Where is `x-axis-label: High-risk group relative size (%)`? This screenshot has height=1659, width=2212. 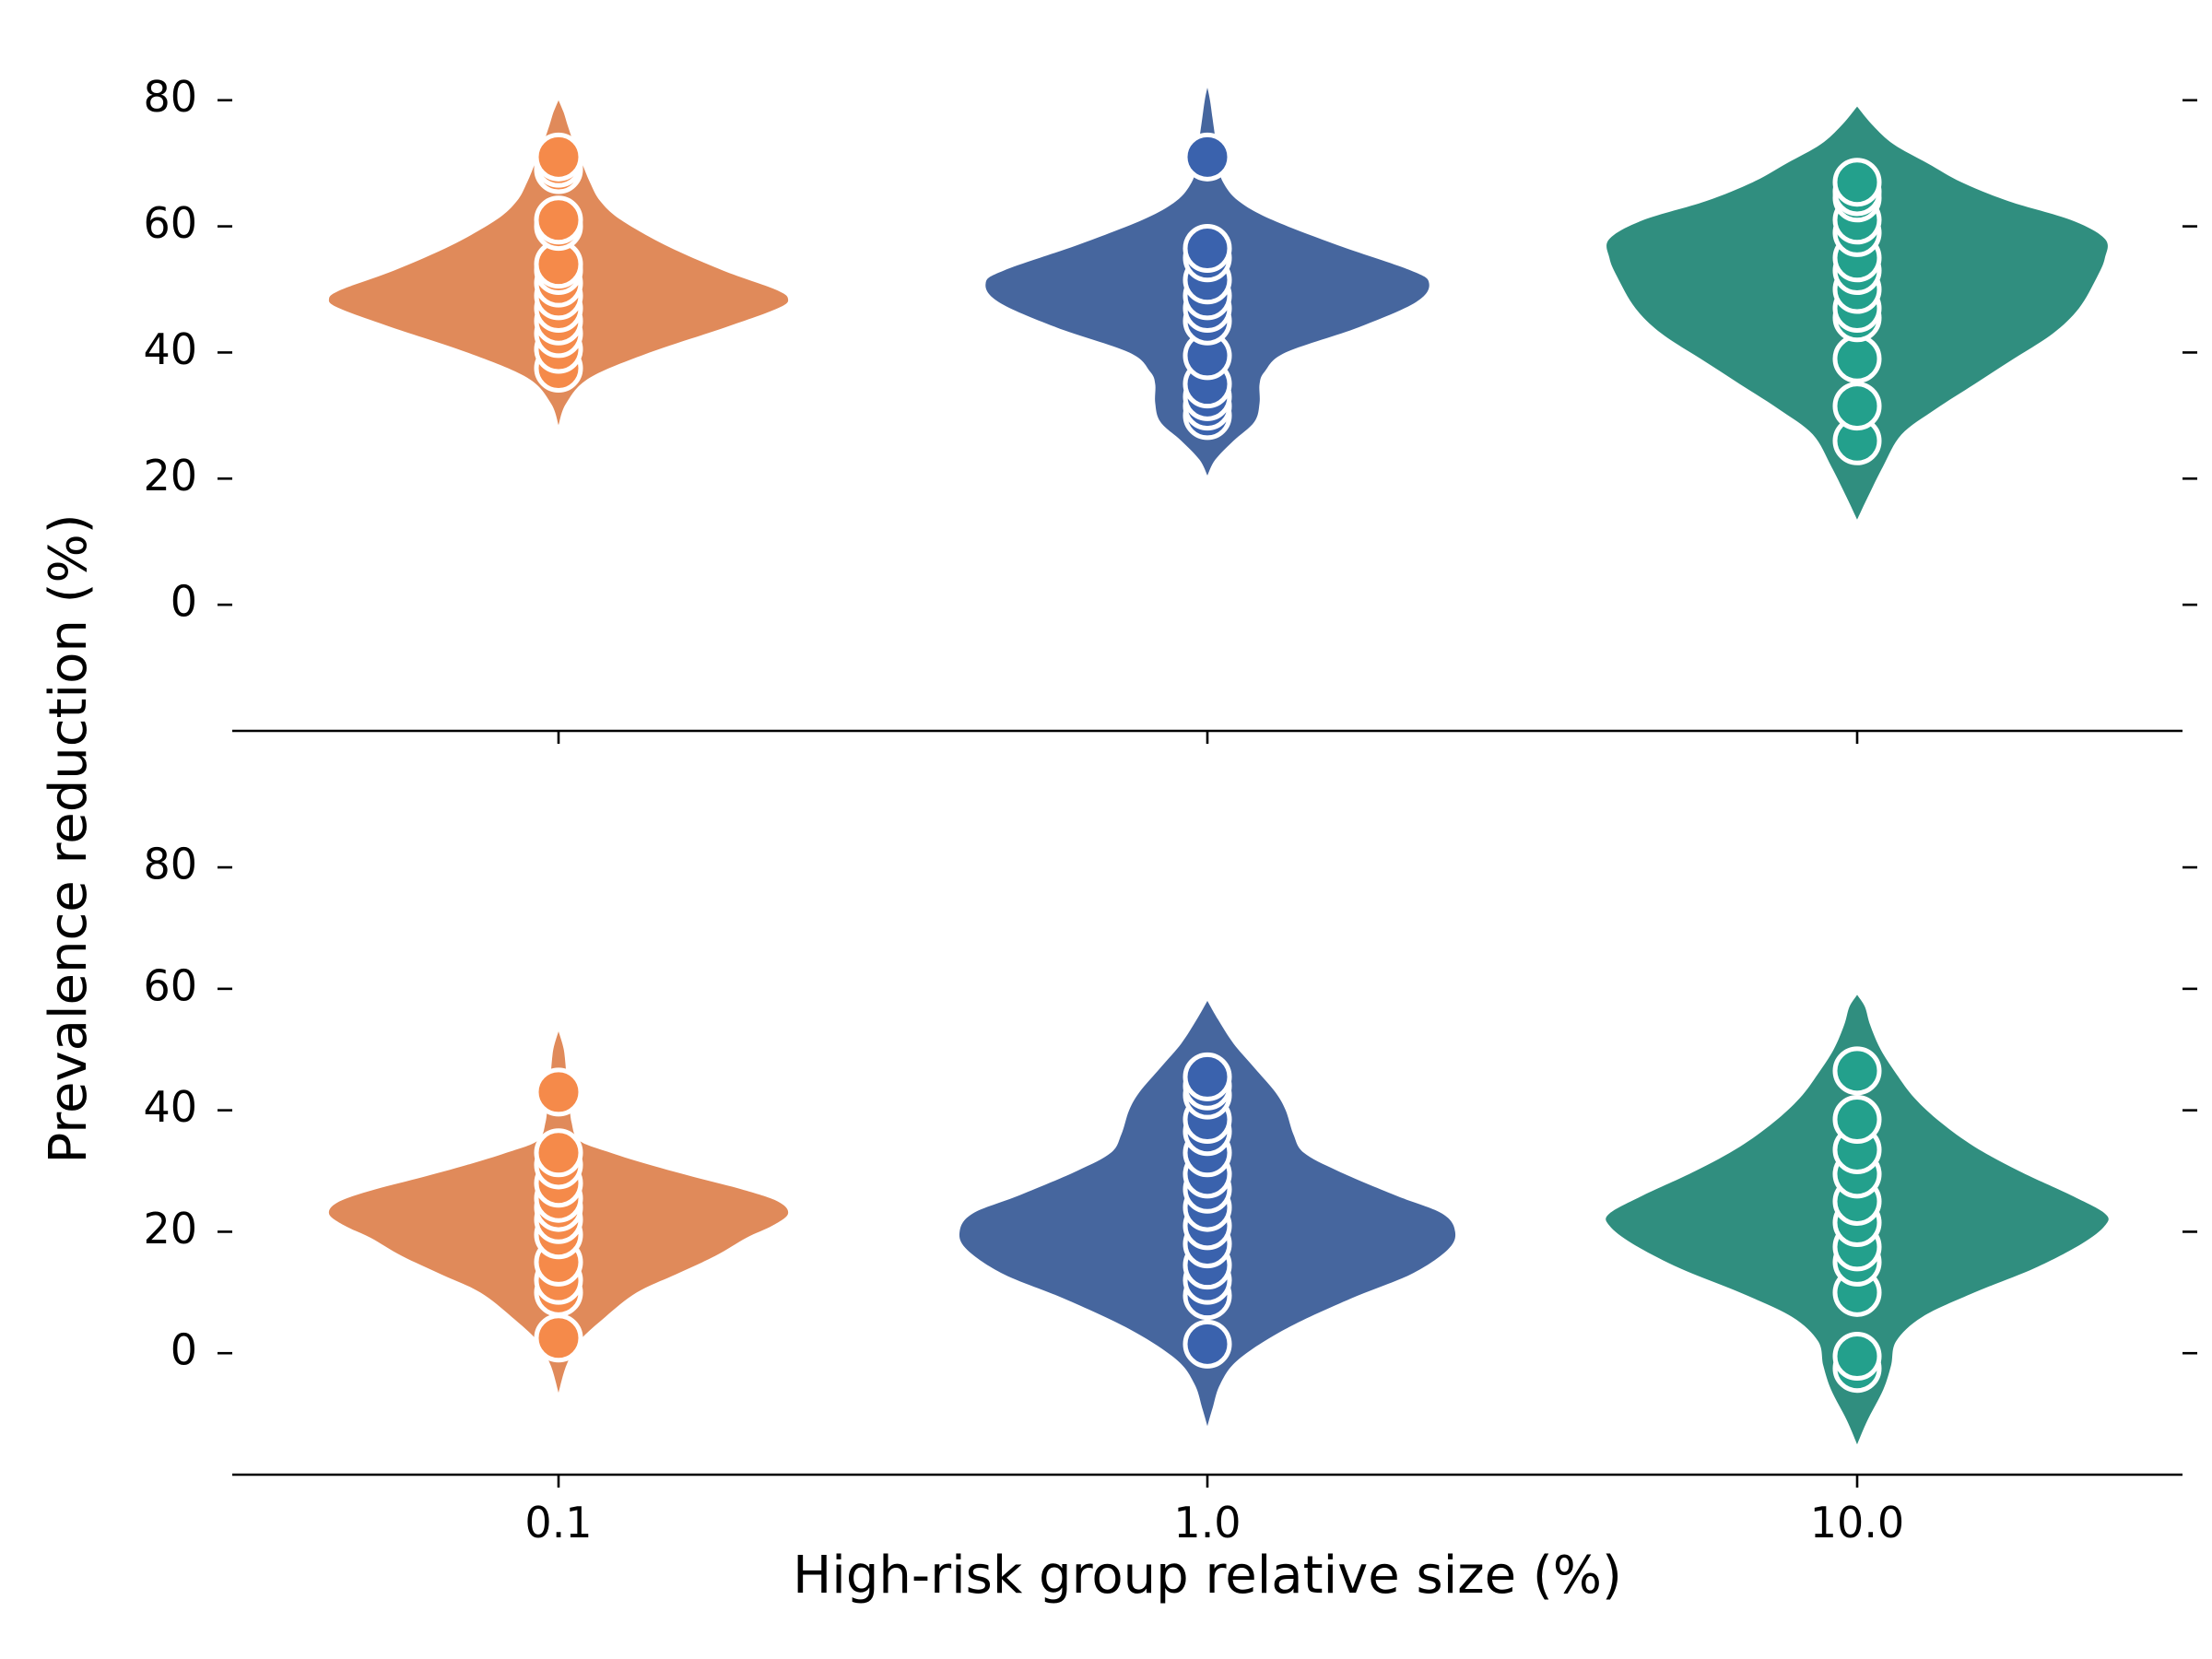
x-axis-label: High-risk group relative size (%) is located at coordinates (1207, 1576).